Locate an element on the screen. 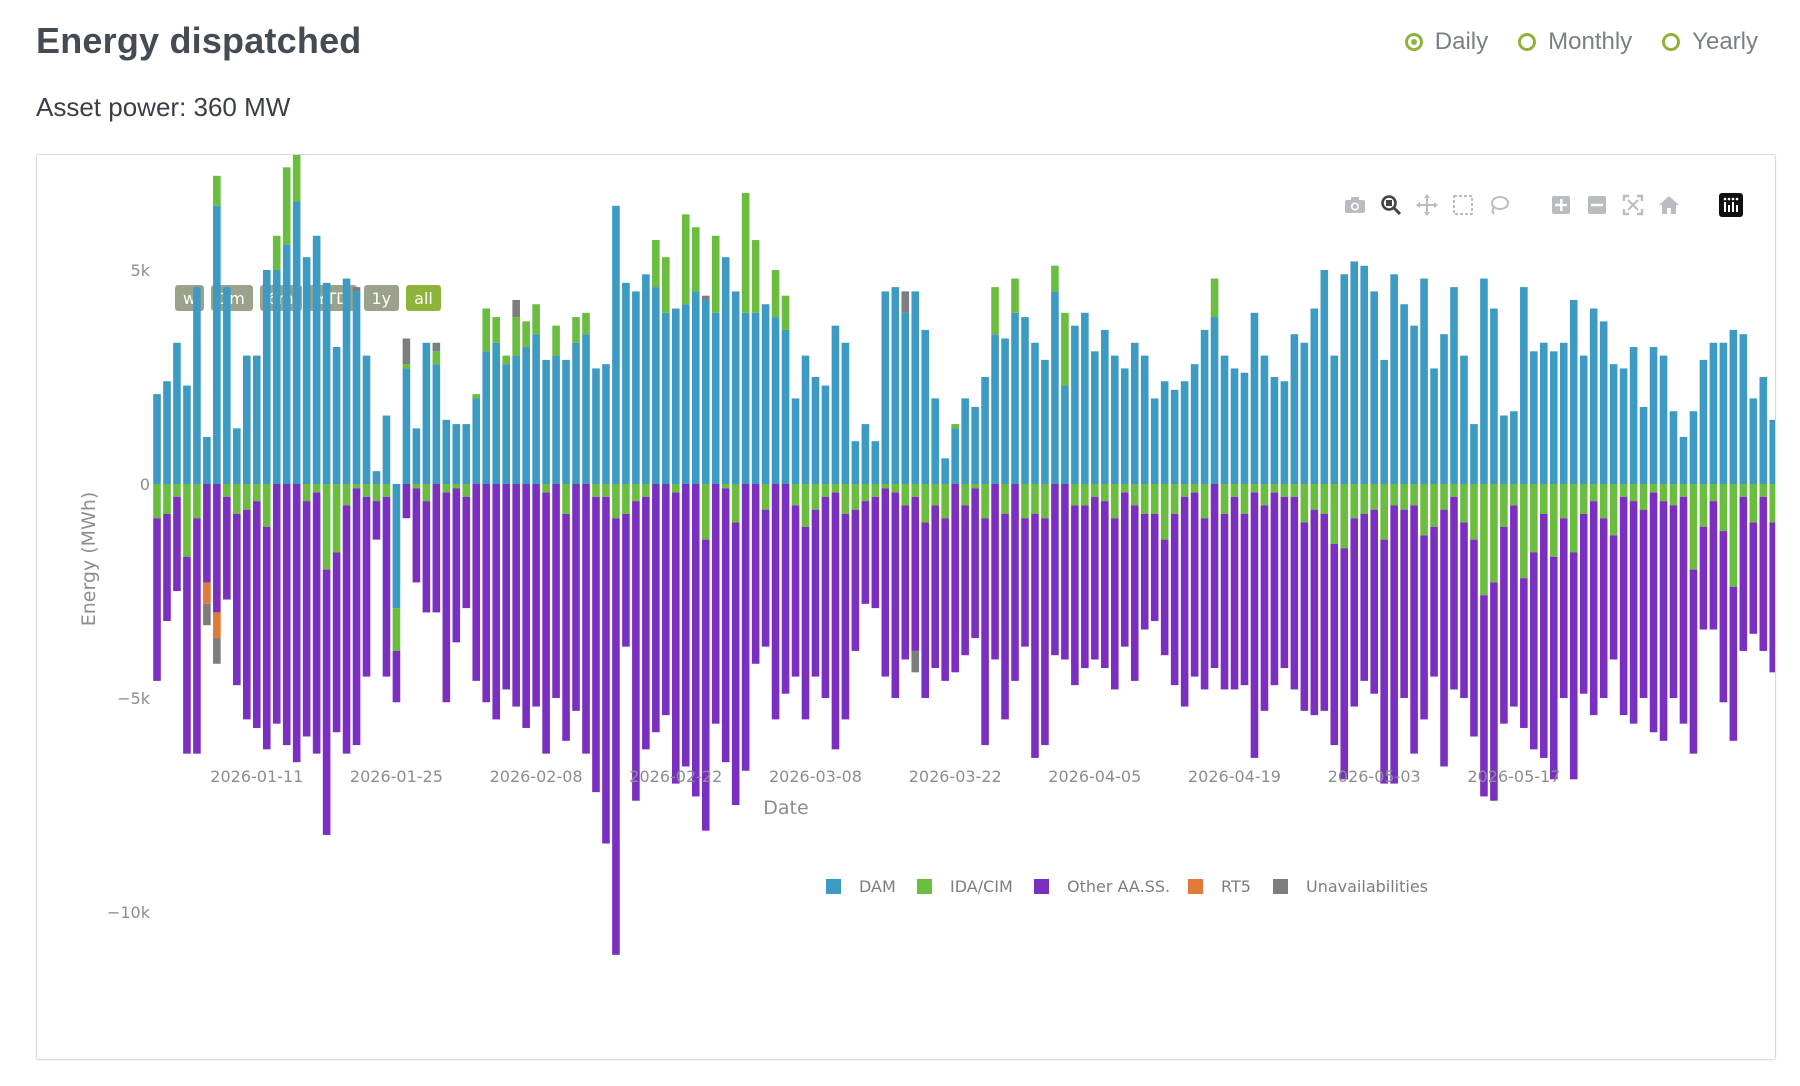 The height and width of the screenshot is (1086, 1800). period-option-daily: Daily is located at coordinates (1446, 42).